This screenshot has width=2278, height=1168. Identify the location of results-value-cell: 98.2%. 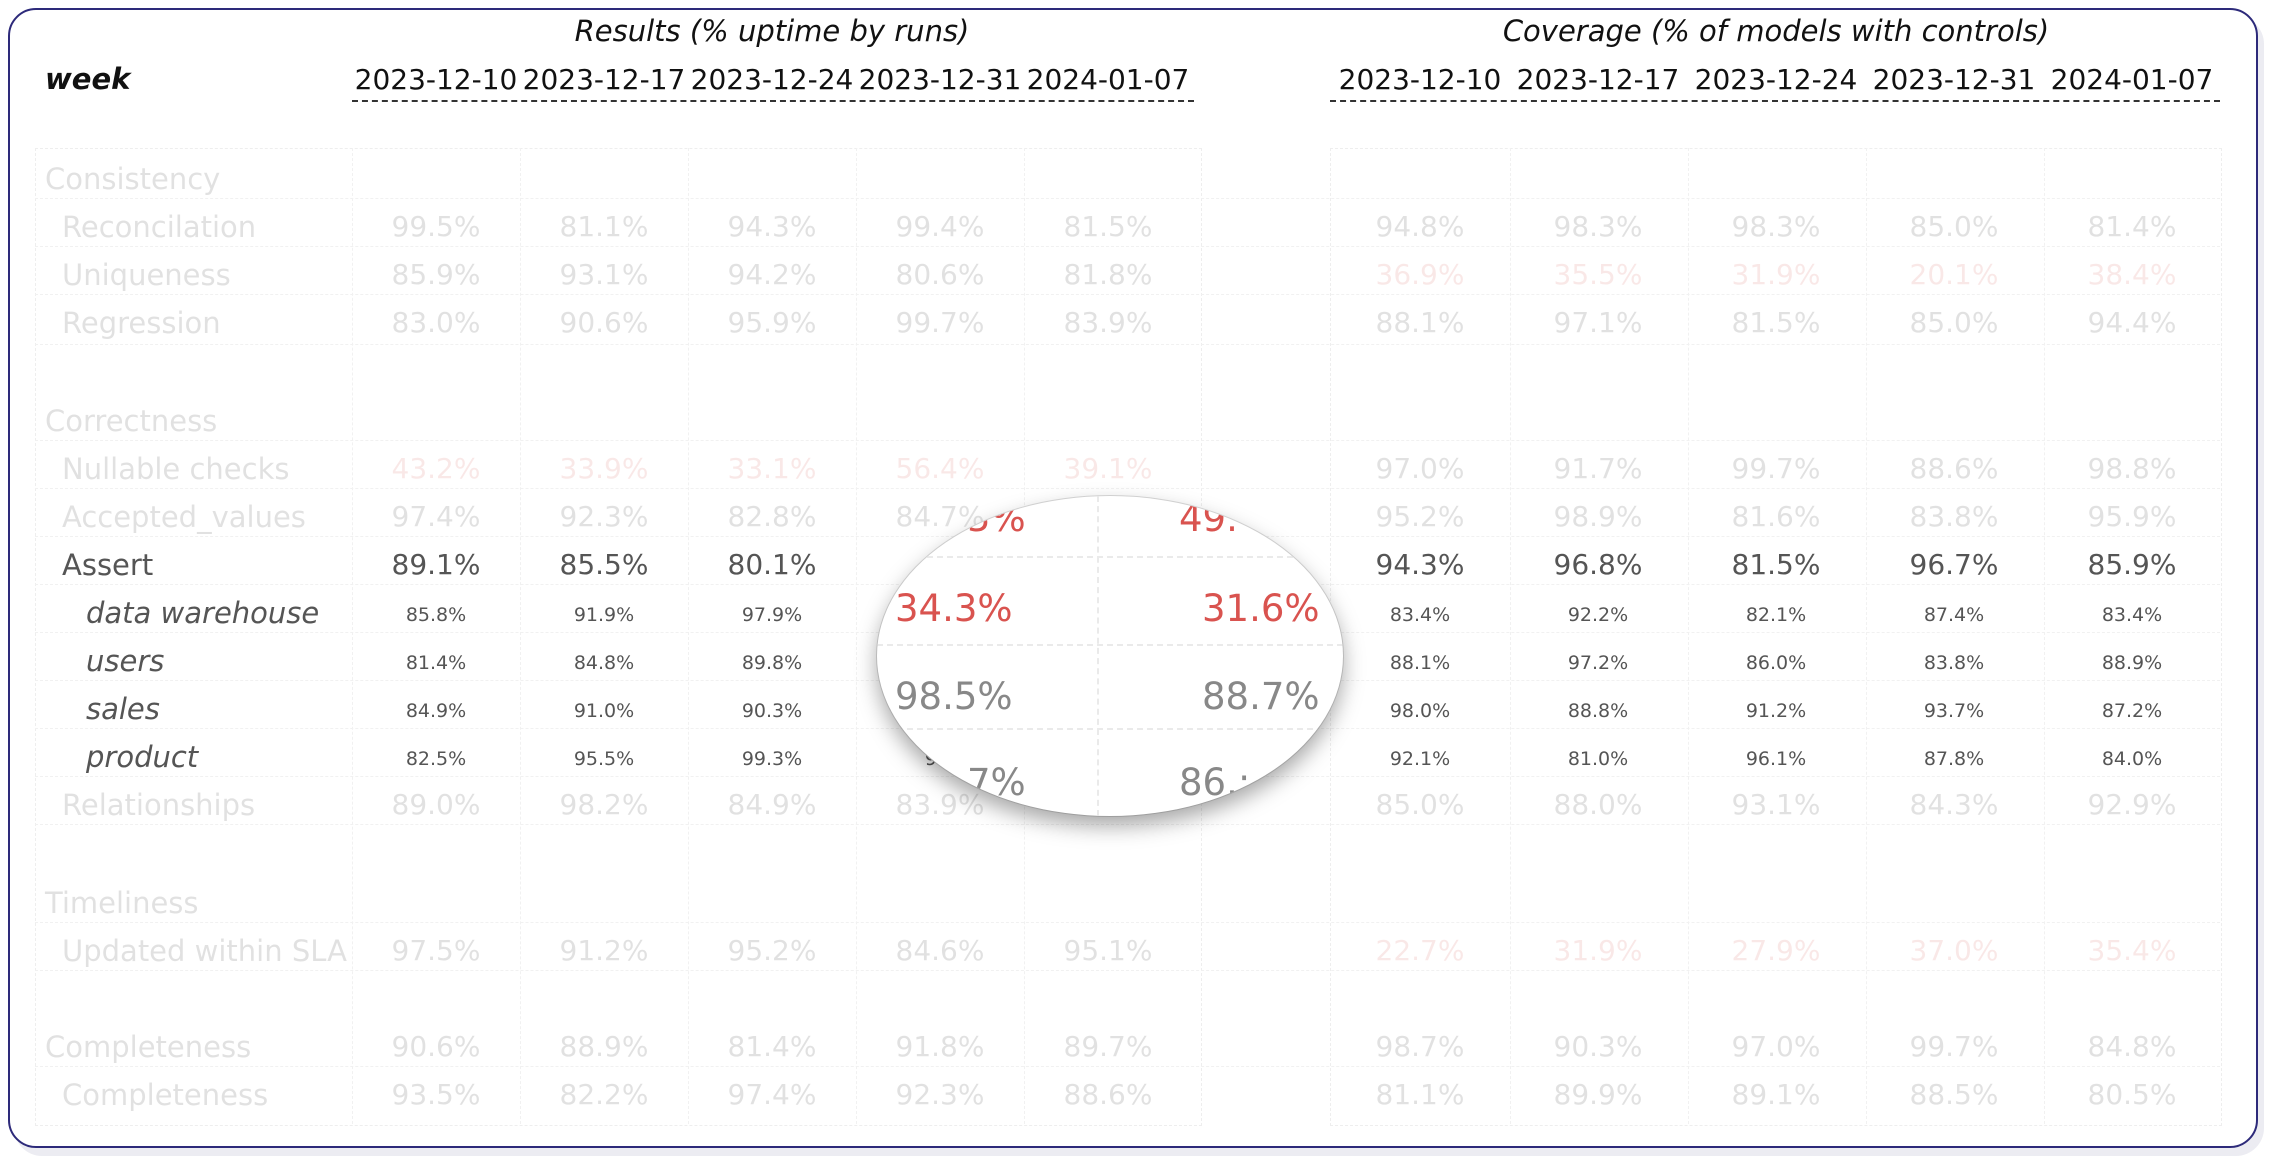
(604, 804).